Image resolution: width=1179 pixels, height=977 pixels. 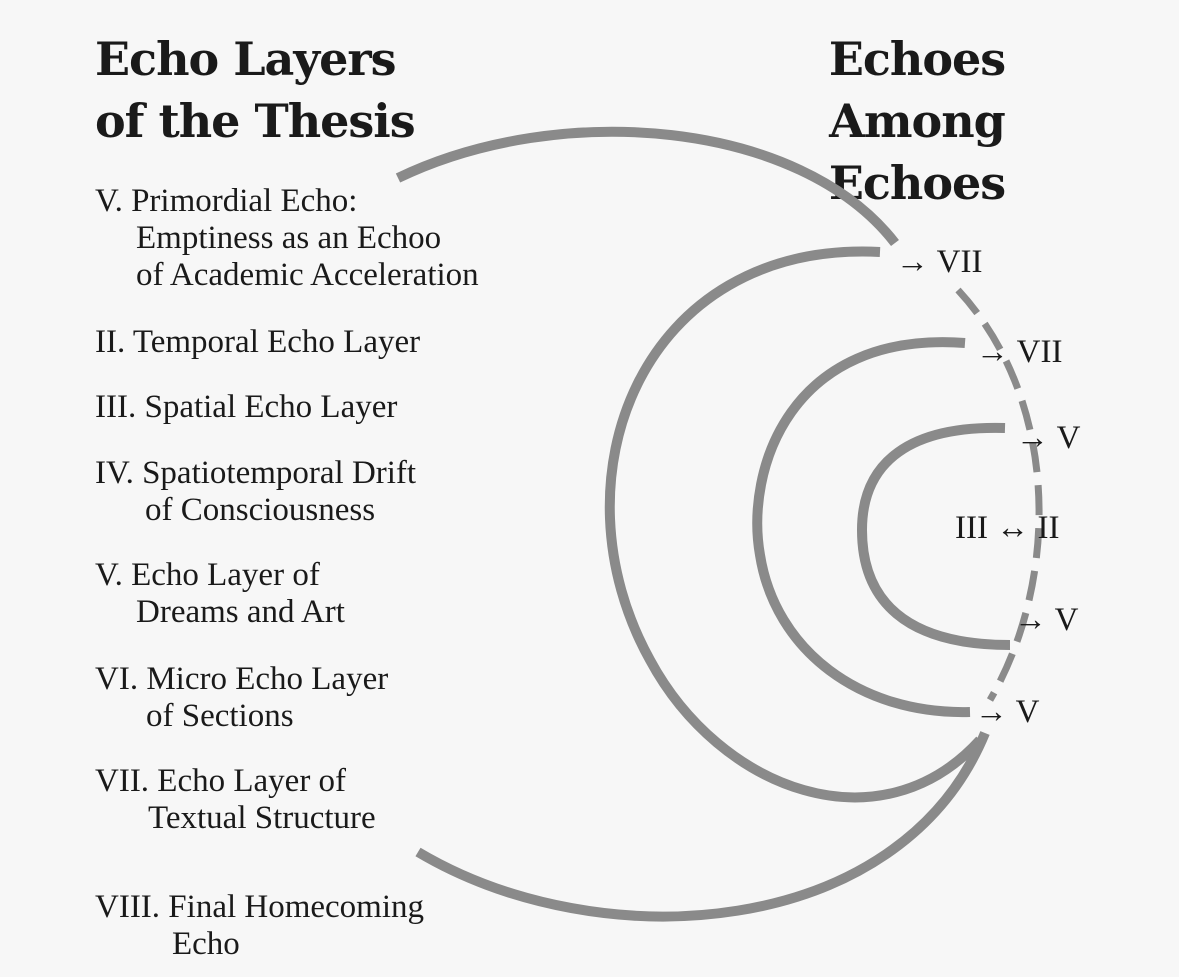 I want to click on layer-line: IV. Spatiotemporal Drift, so click(x=256, y=473).